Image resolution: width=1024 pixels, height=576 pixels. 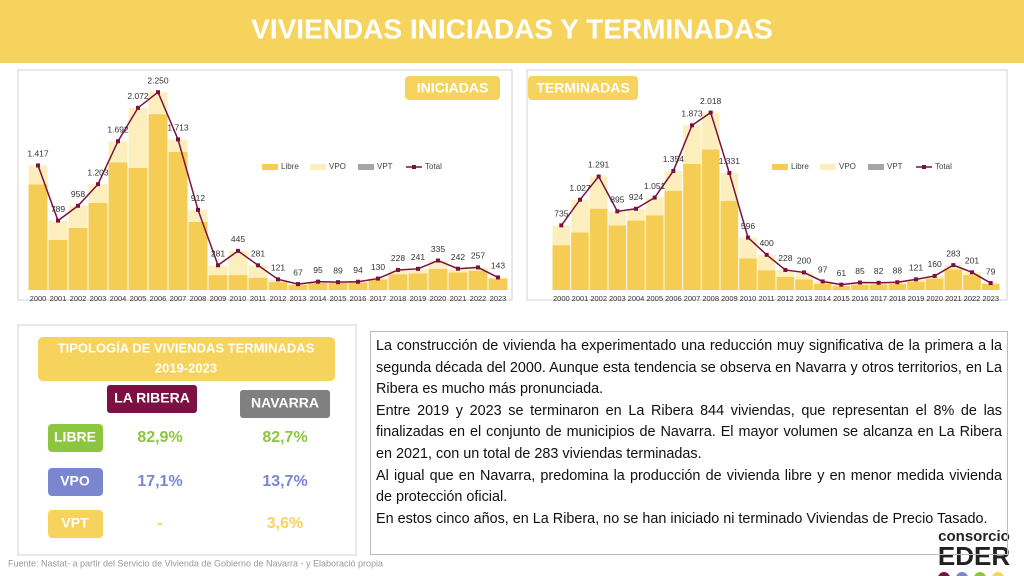 What do you see at coordinates (418, 257) in the screenshot?
I see `data-label: 241` at bounding box center [418, 257].